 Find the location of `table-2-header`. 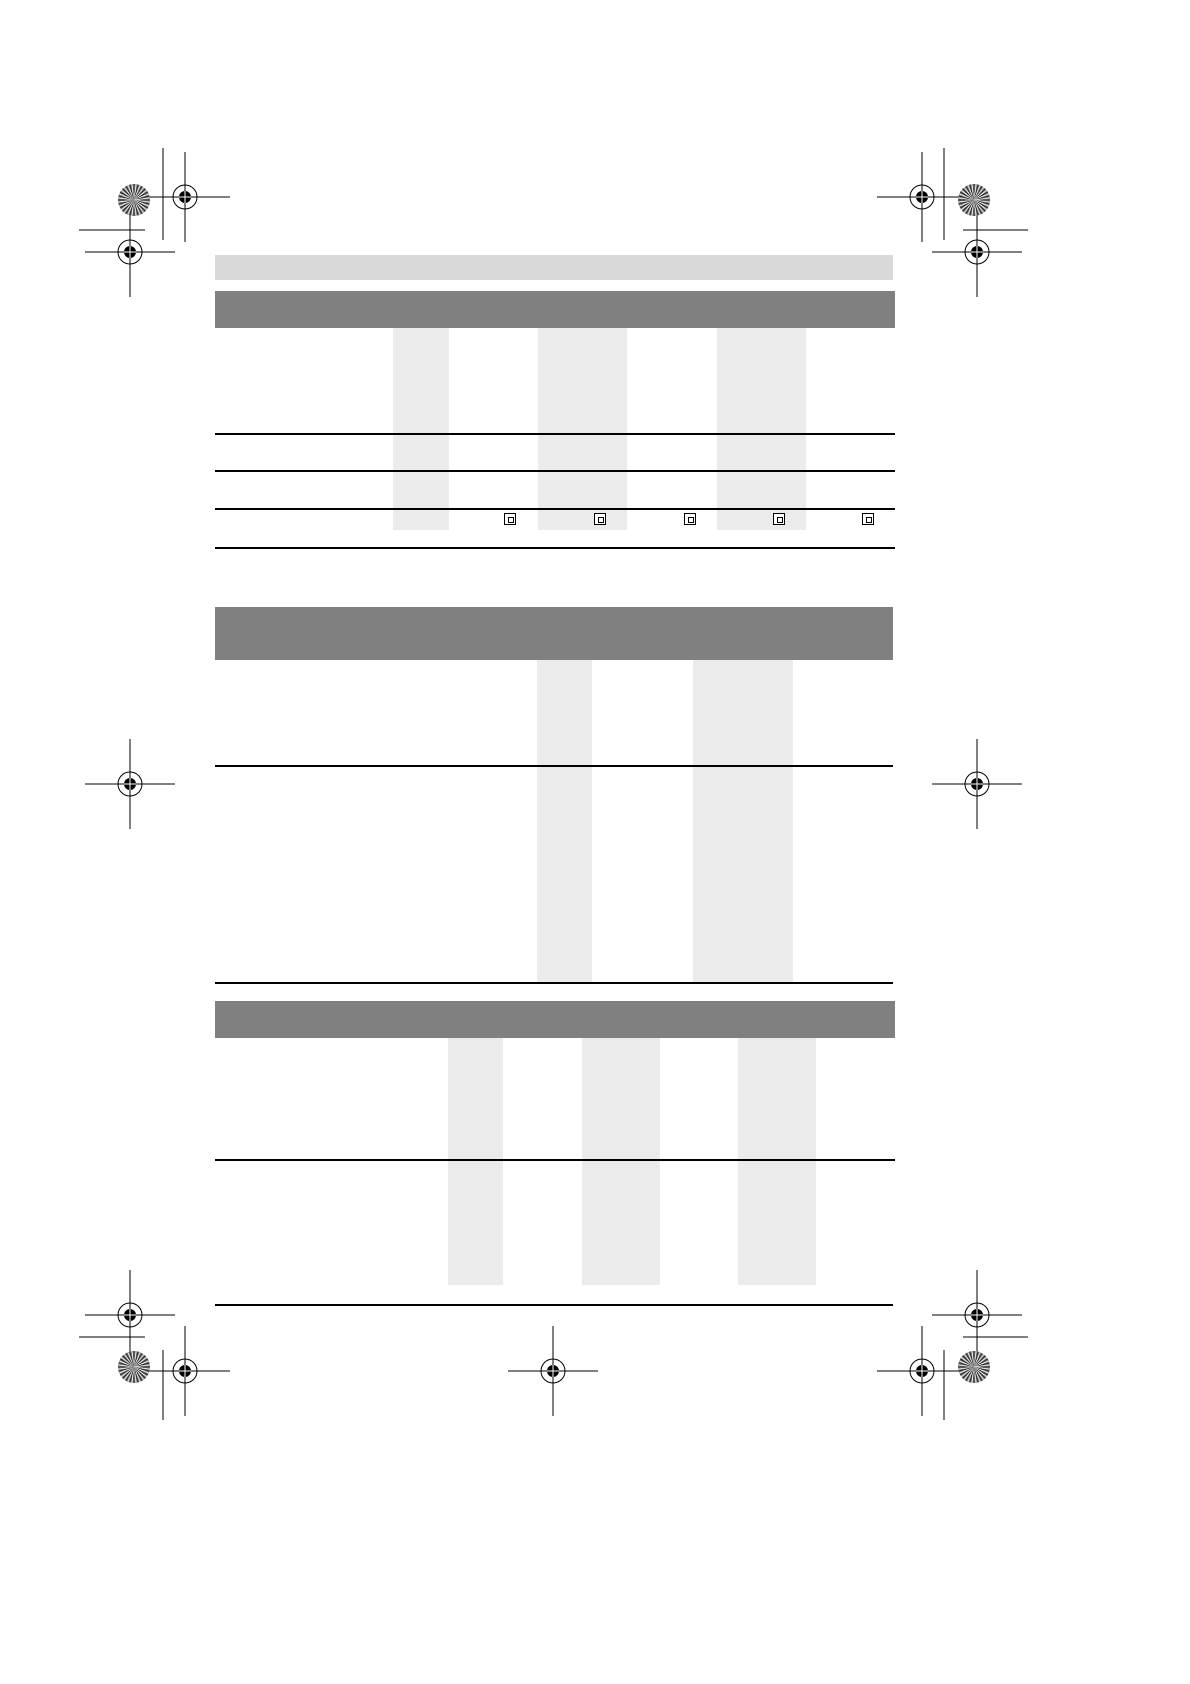

table-2-header is located at coordinates (554, 633).